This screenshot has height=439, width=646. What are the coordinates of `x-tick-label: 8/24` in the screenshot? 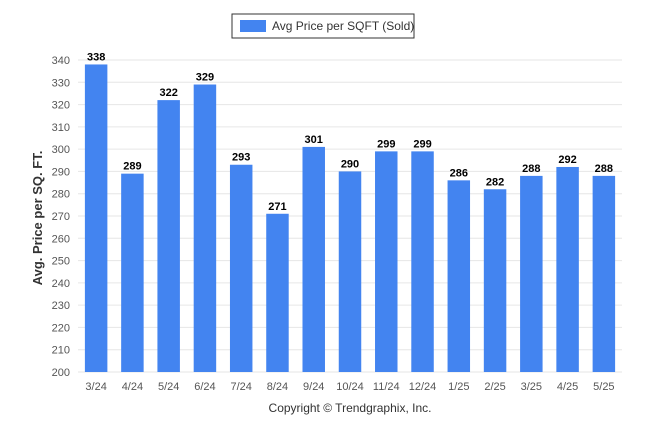 It's located at (277, 387).